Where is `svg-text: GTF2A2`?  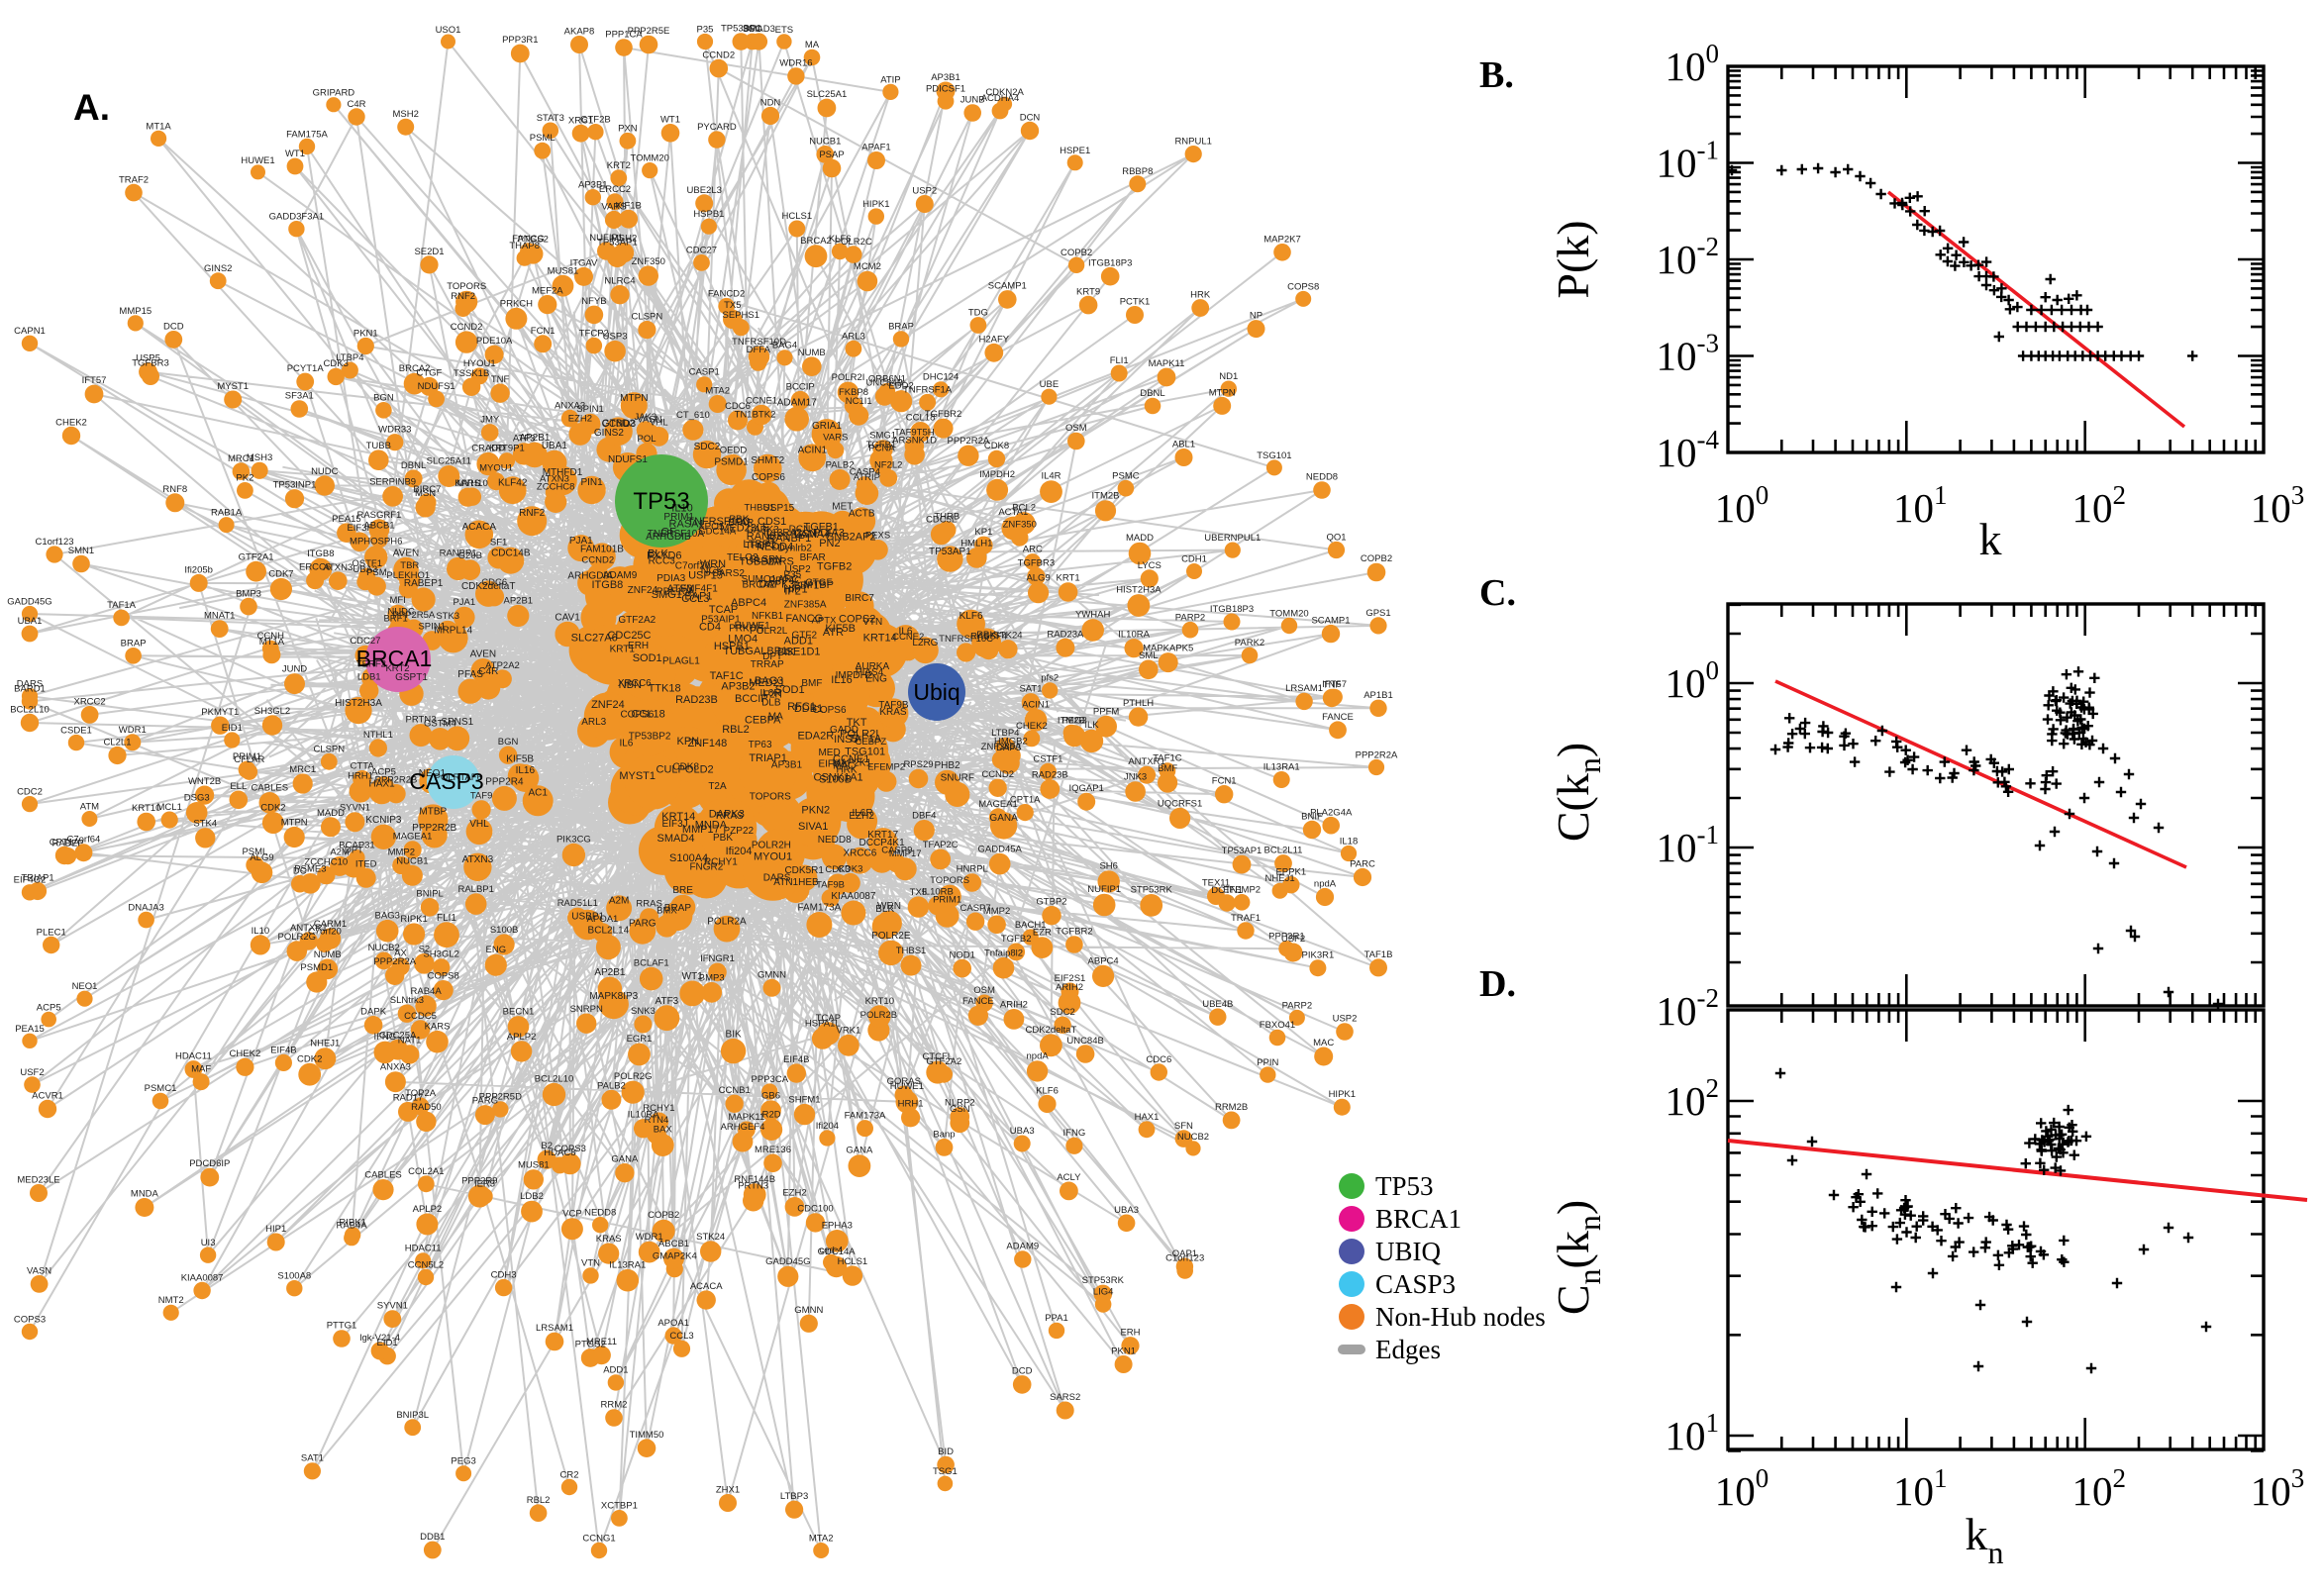 svg-text: GTF2A2 is located at coordinates (637, 620).